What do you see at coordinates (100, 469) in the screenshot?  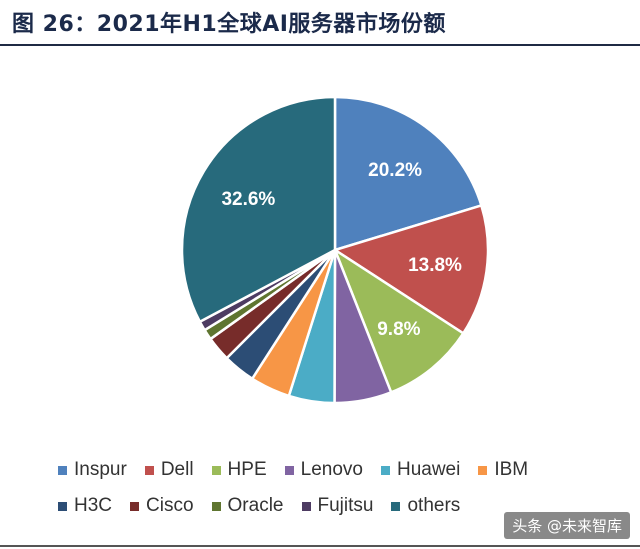 I see `legend-label: Inspur` at bounding box center [100, 469].